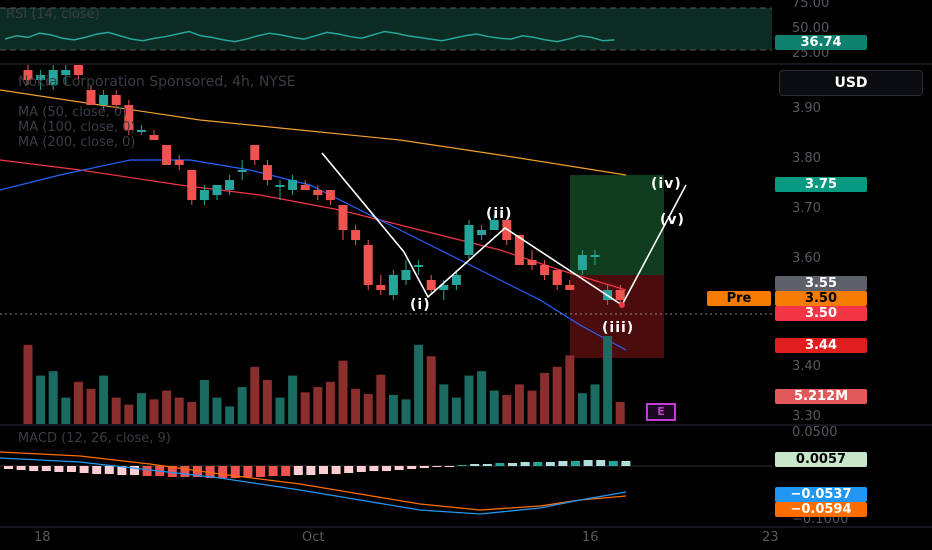  I want to click on premarket-label: Pre, so click(739, 298).